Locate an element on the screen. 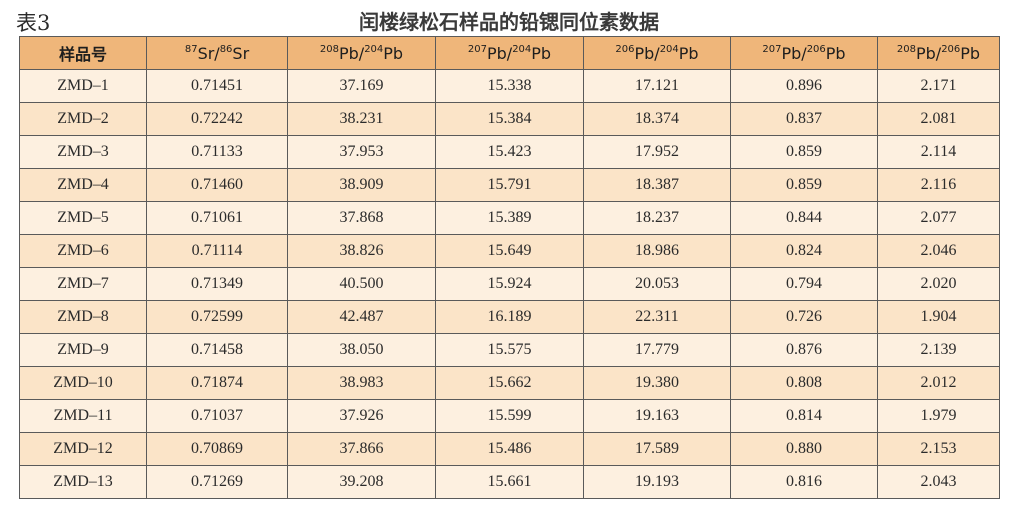 The height and width of the screenshot is (513, 1018). table-number: 表3 is located at coordinates (33, 23).